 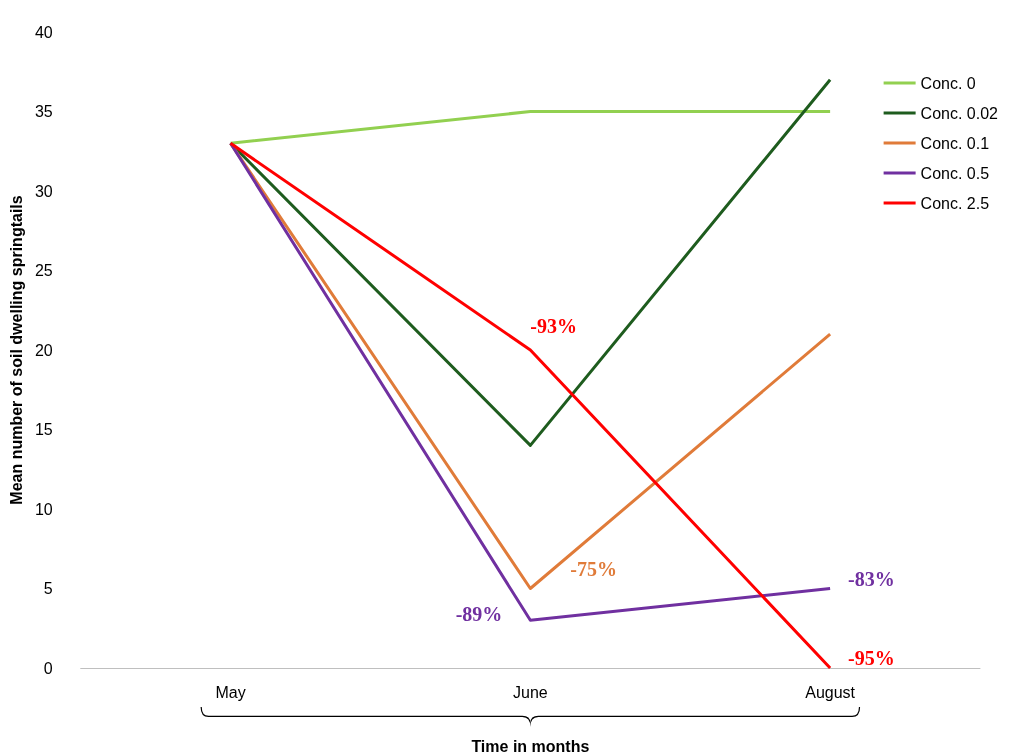 What do you see at coordinates (830, 692) in the screenshot?
I see `x-tick-label: August` at bounding box center [830, 692].